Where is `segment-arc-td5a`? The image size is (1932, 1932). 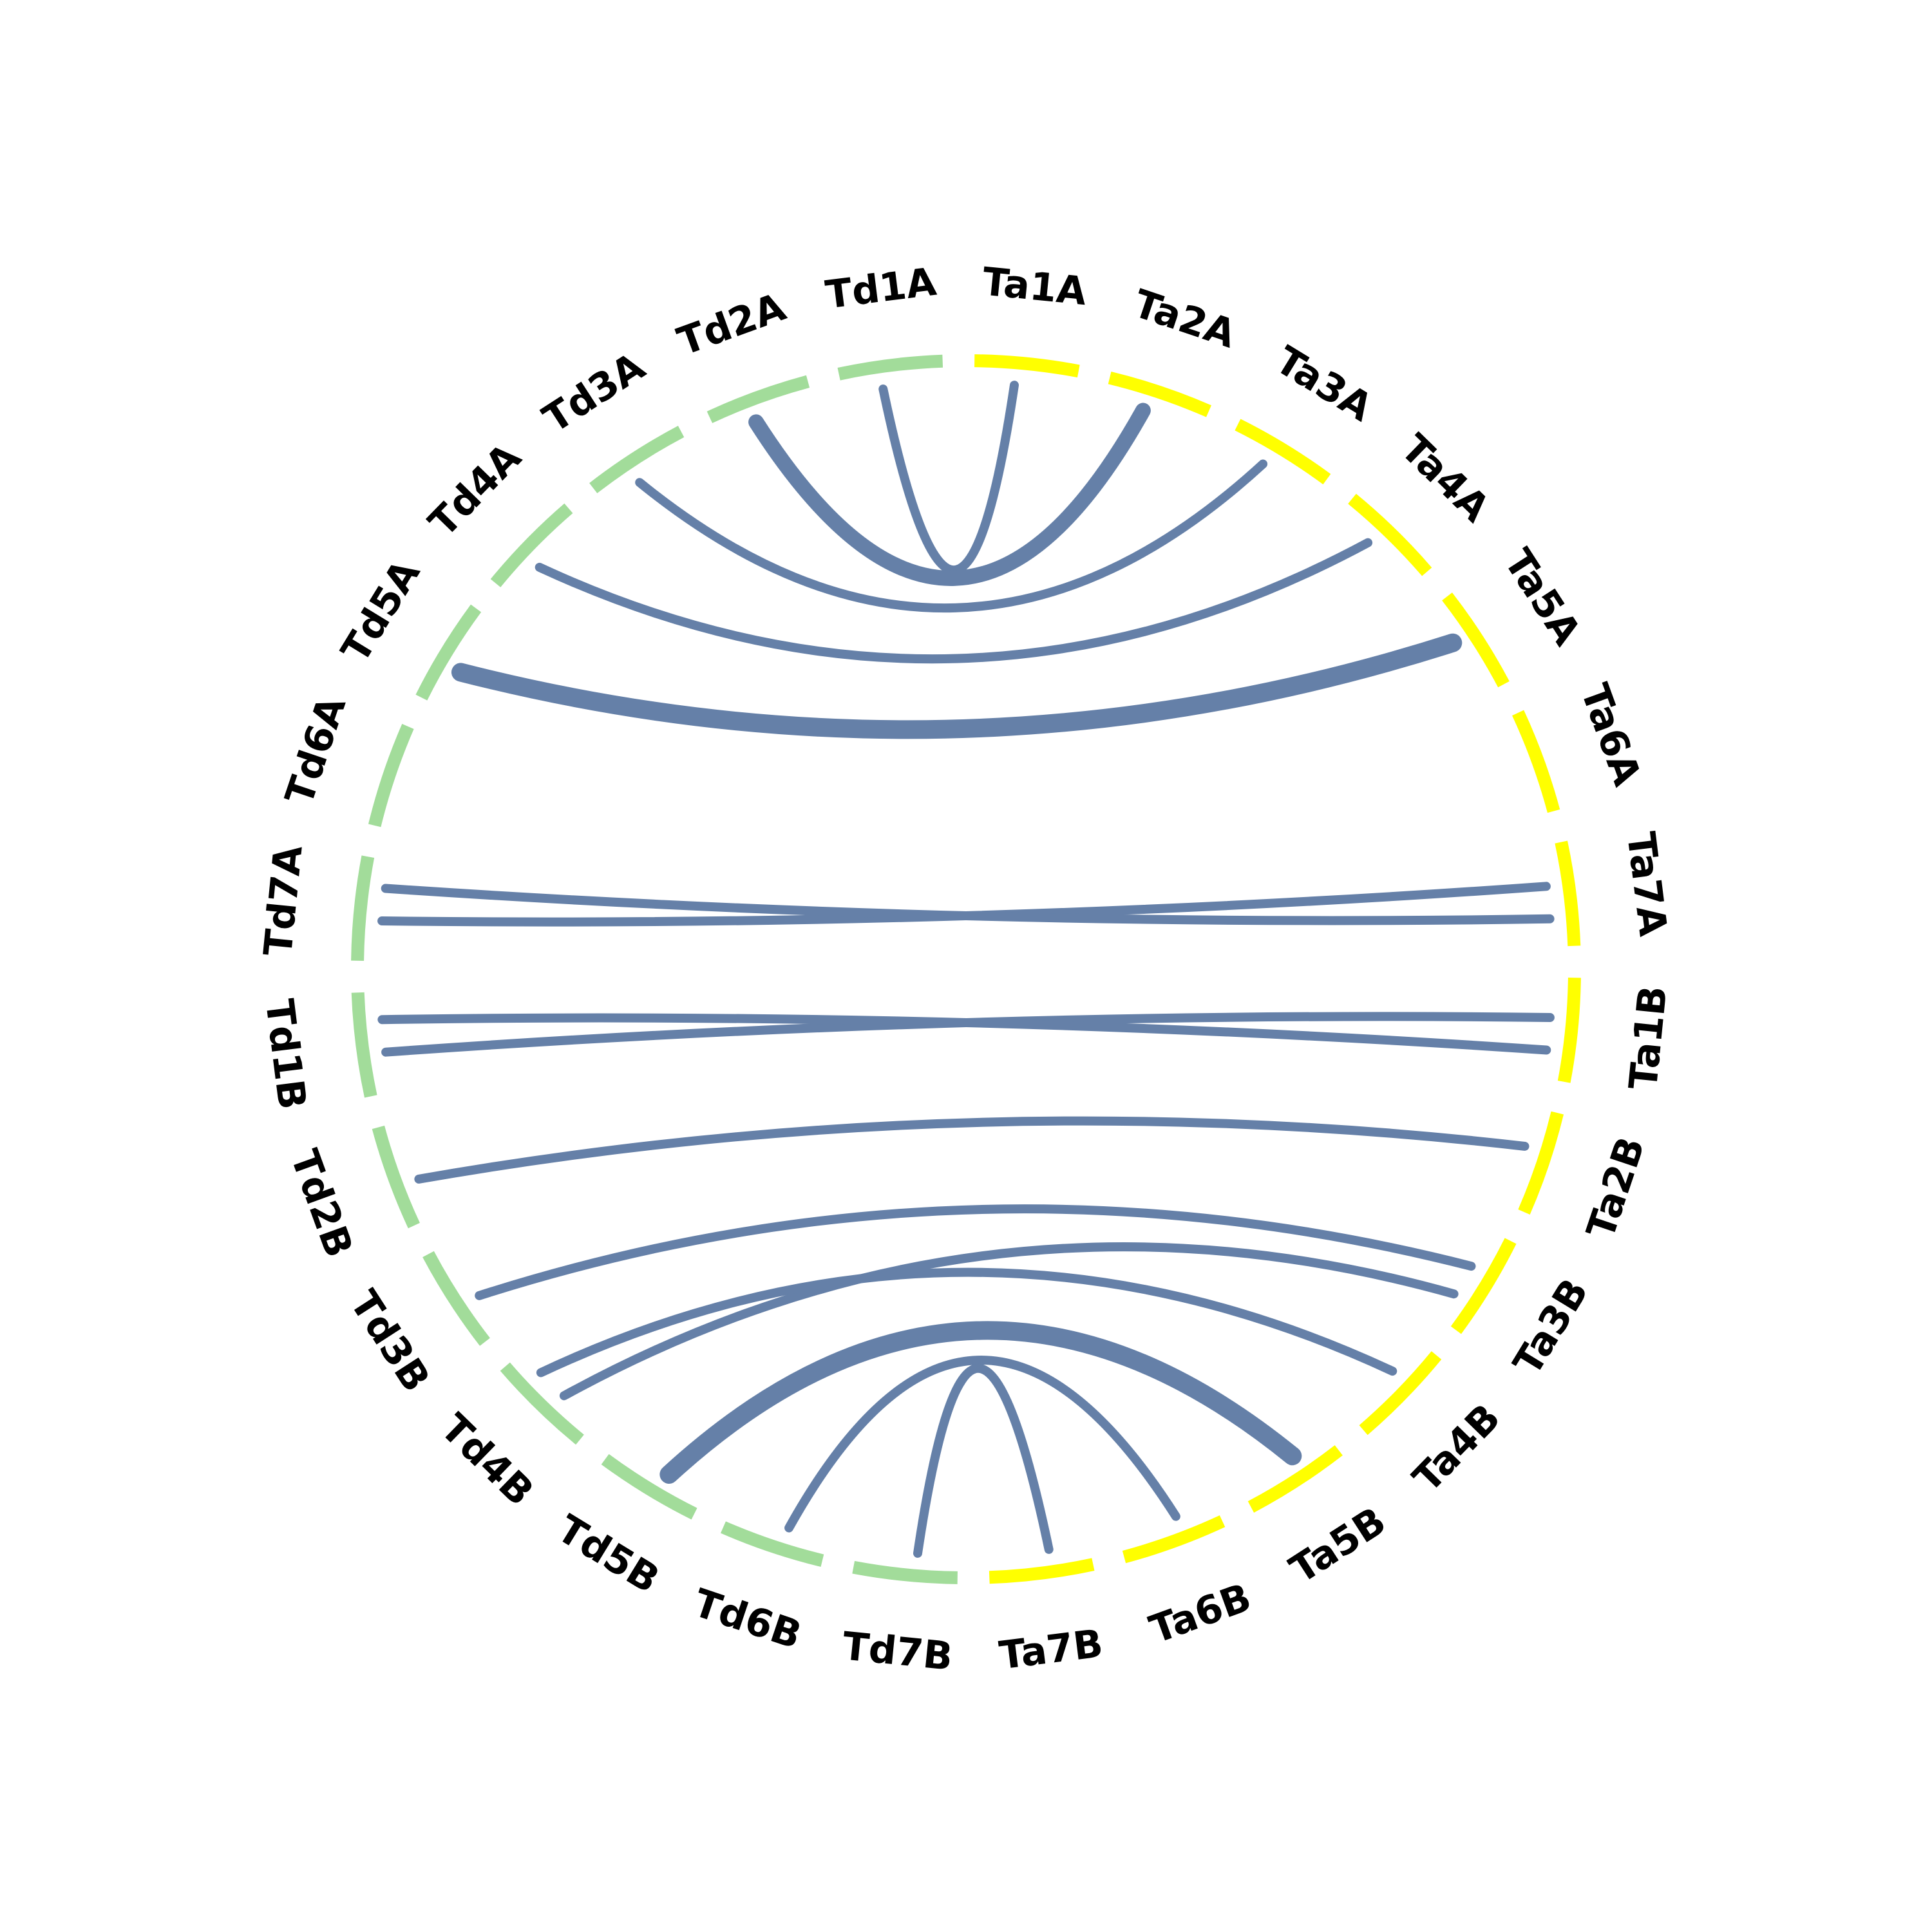
segment-arc-td5a is located at coordinates (448, 652).